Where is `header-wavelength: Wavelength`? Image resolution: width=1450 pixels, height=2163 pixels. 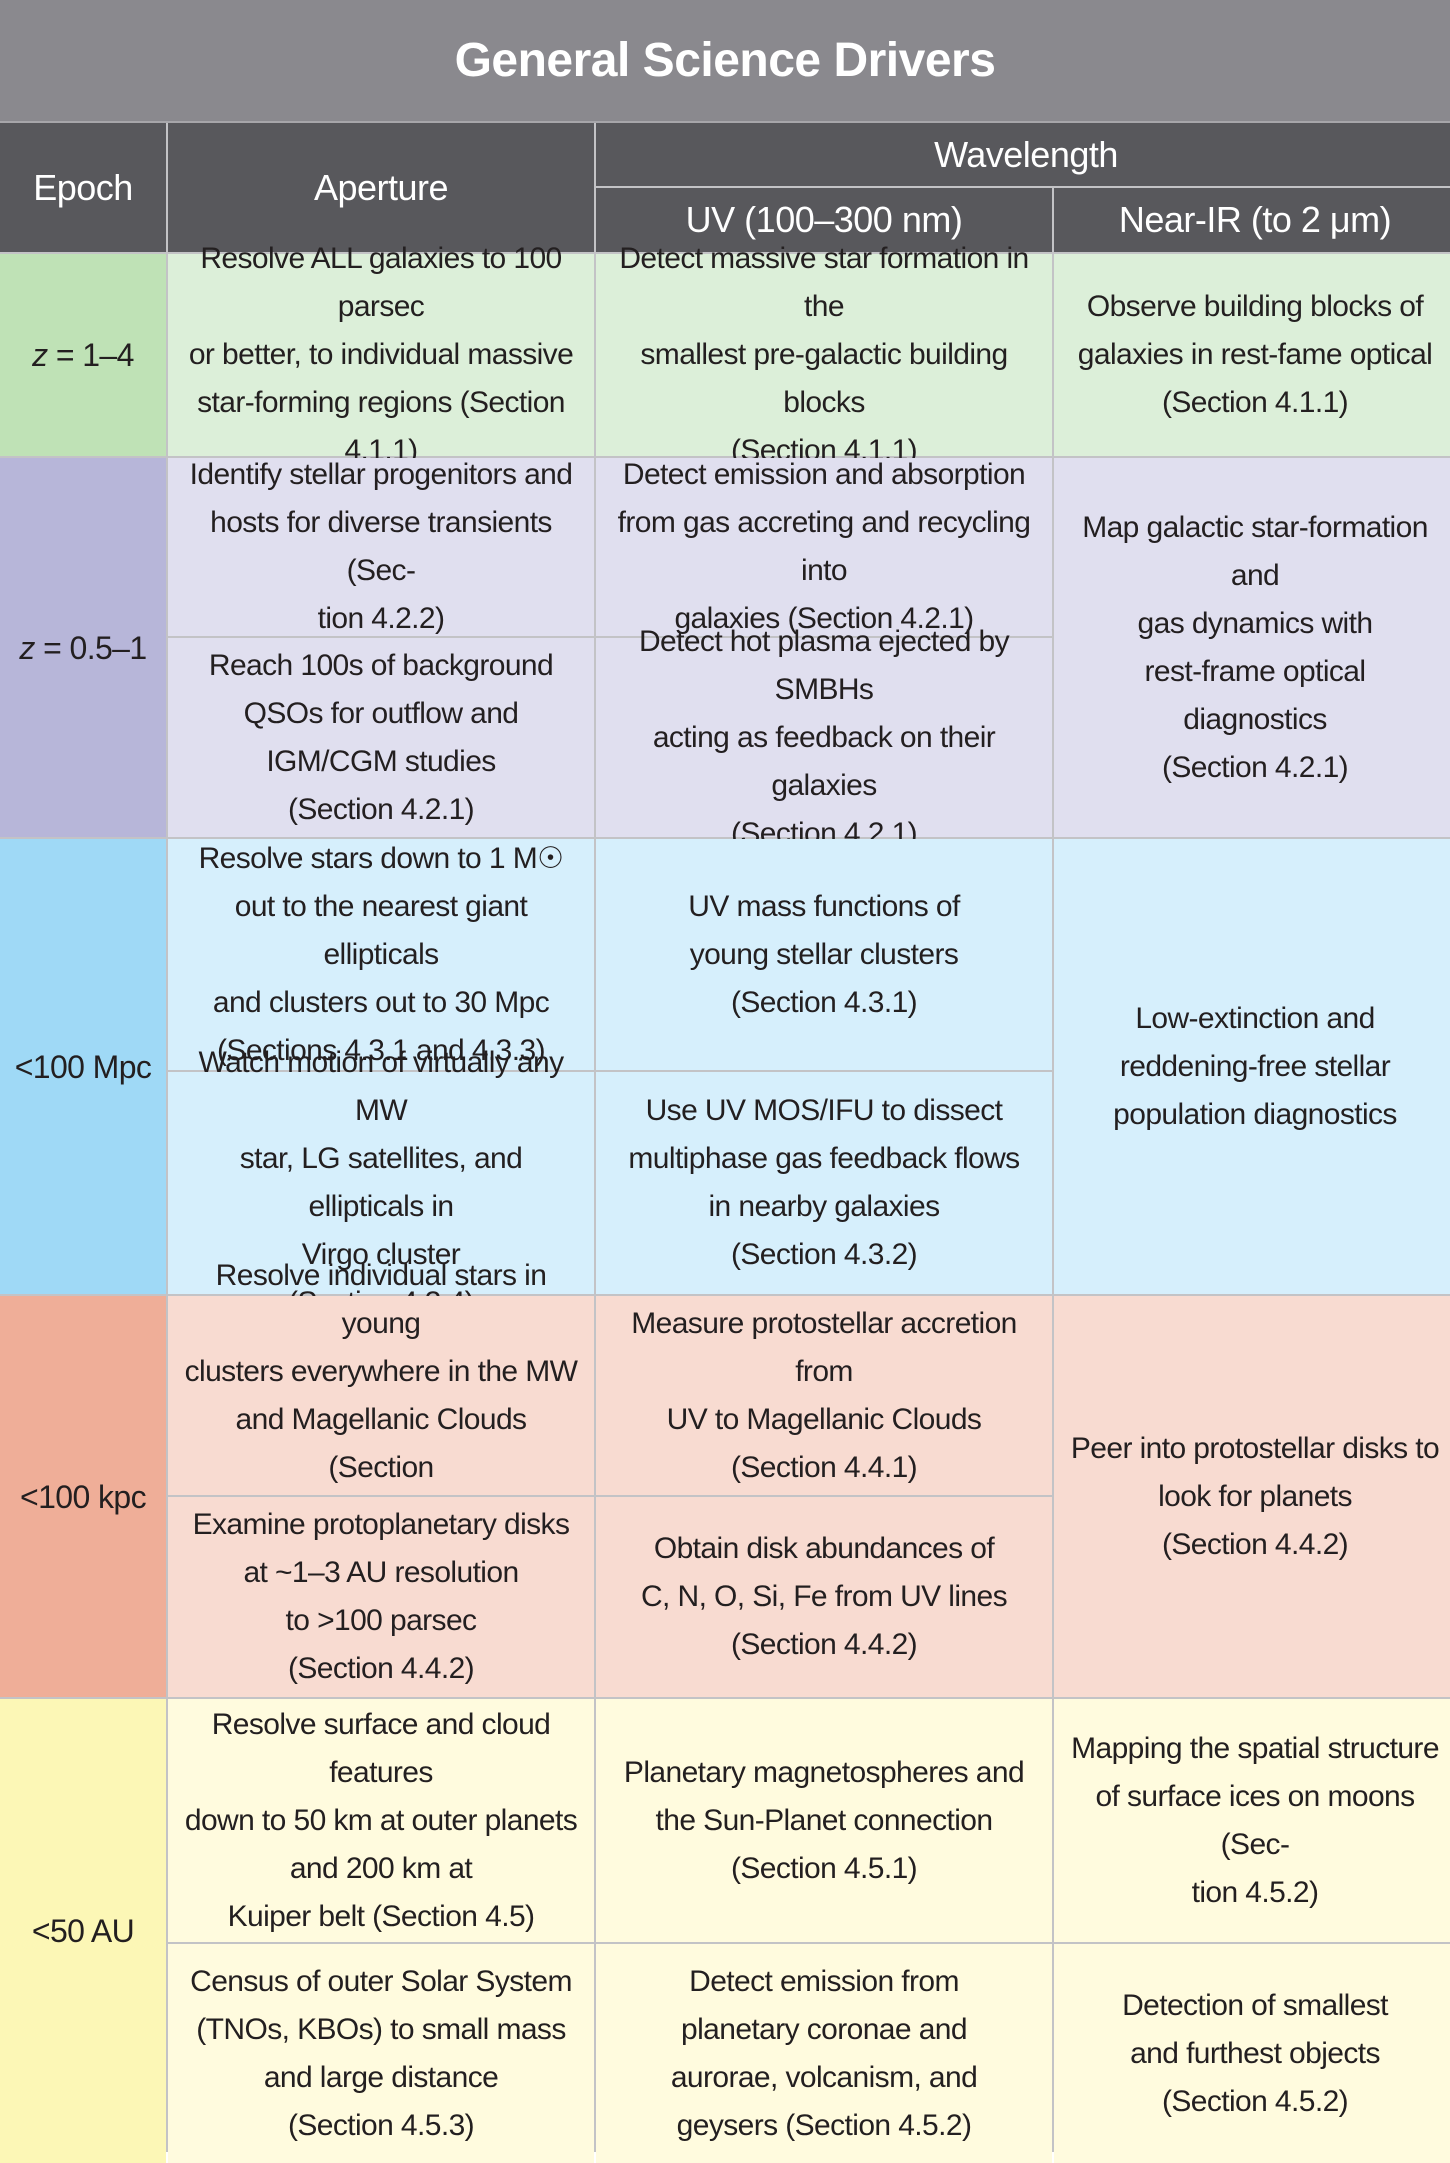
header-wavelength: Wavelength is located at coordinates (1023, 154).